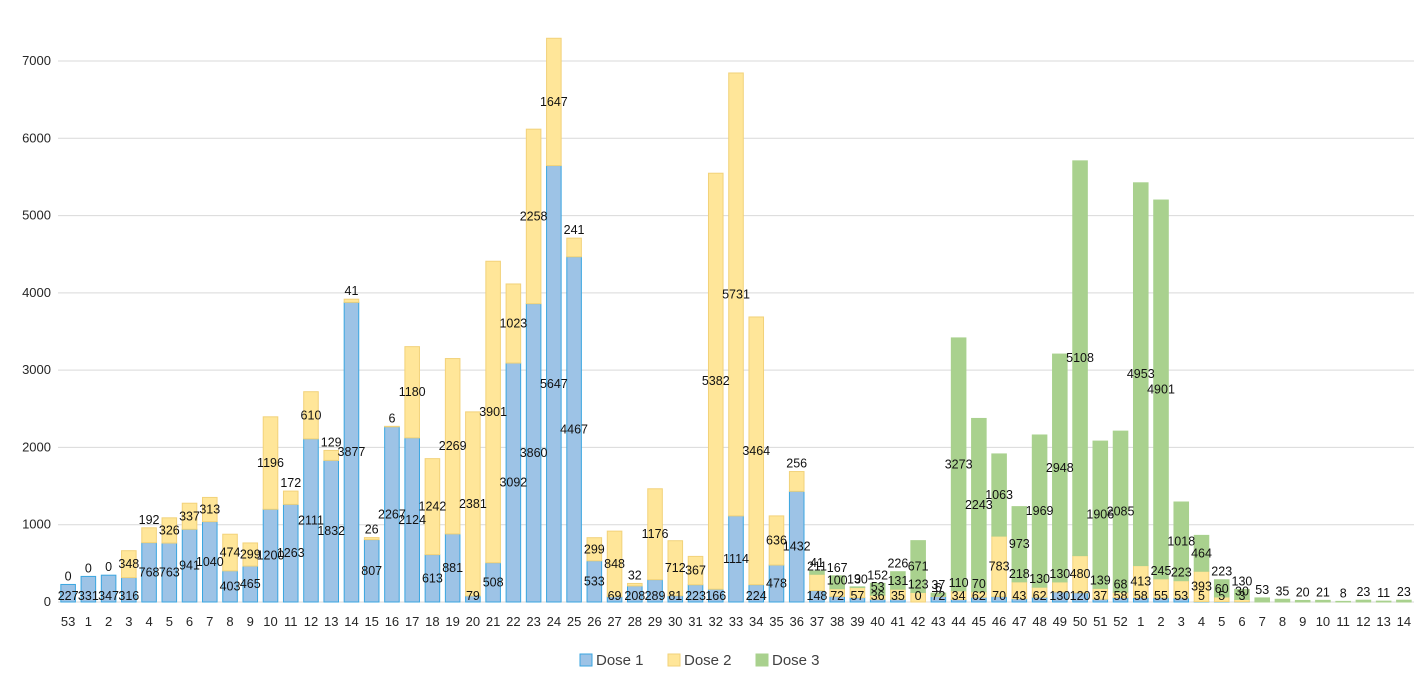 The image size is (1423, 690). I want to click on data-label-dose-3: 4901, so click(1161, 389).